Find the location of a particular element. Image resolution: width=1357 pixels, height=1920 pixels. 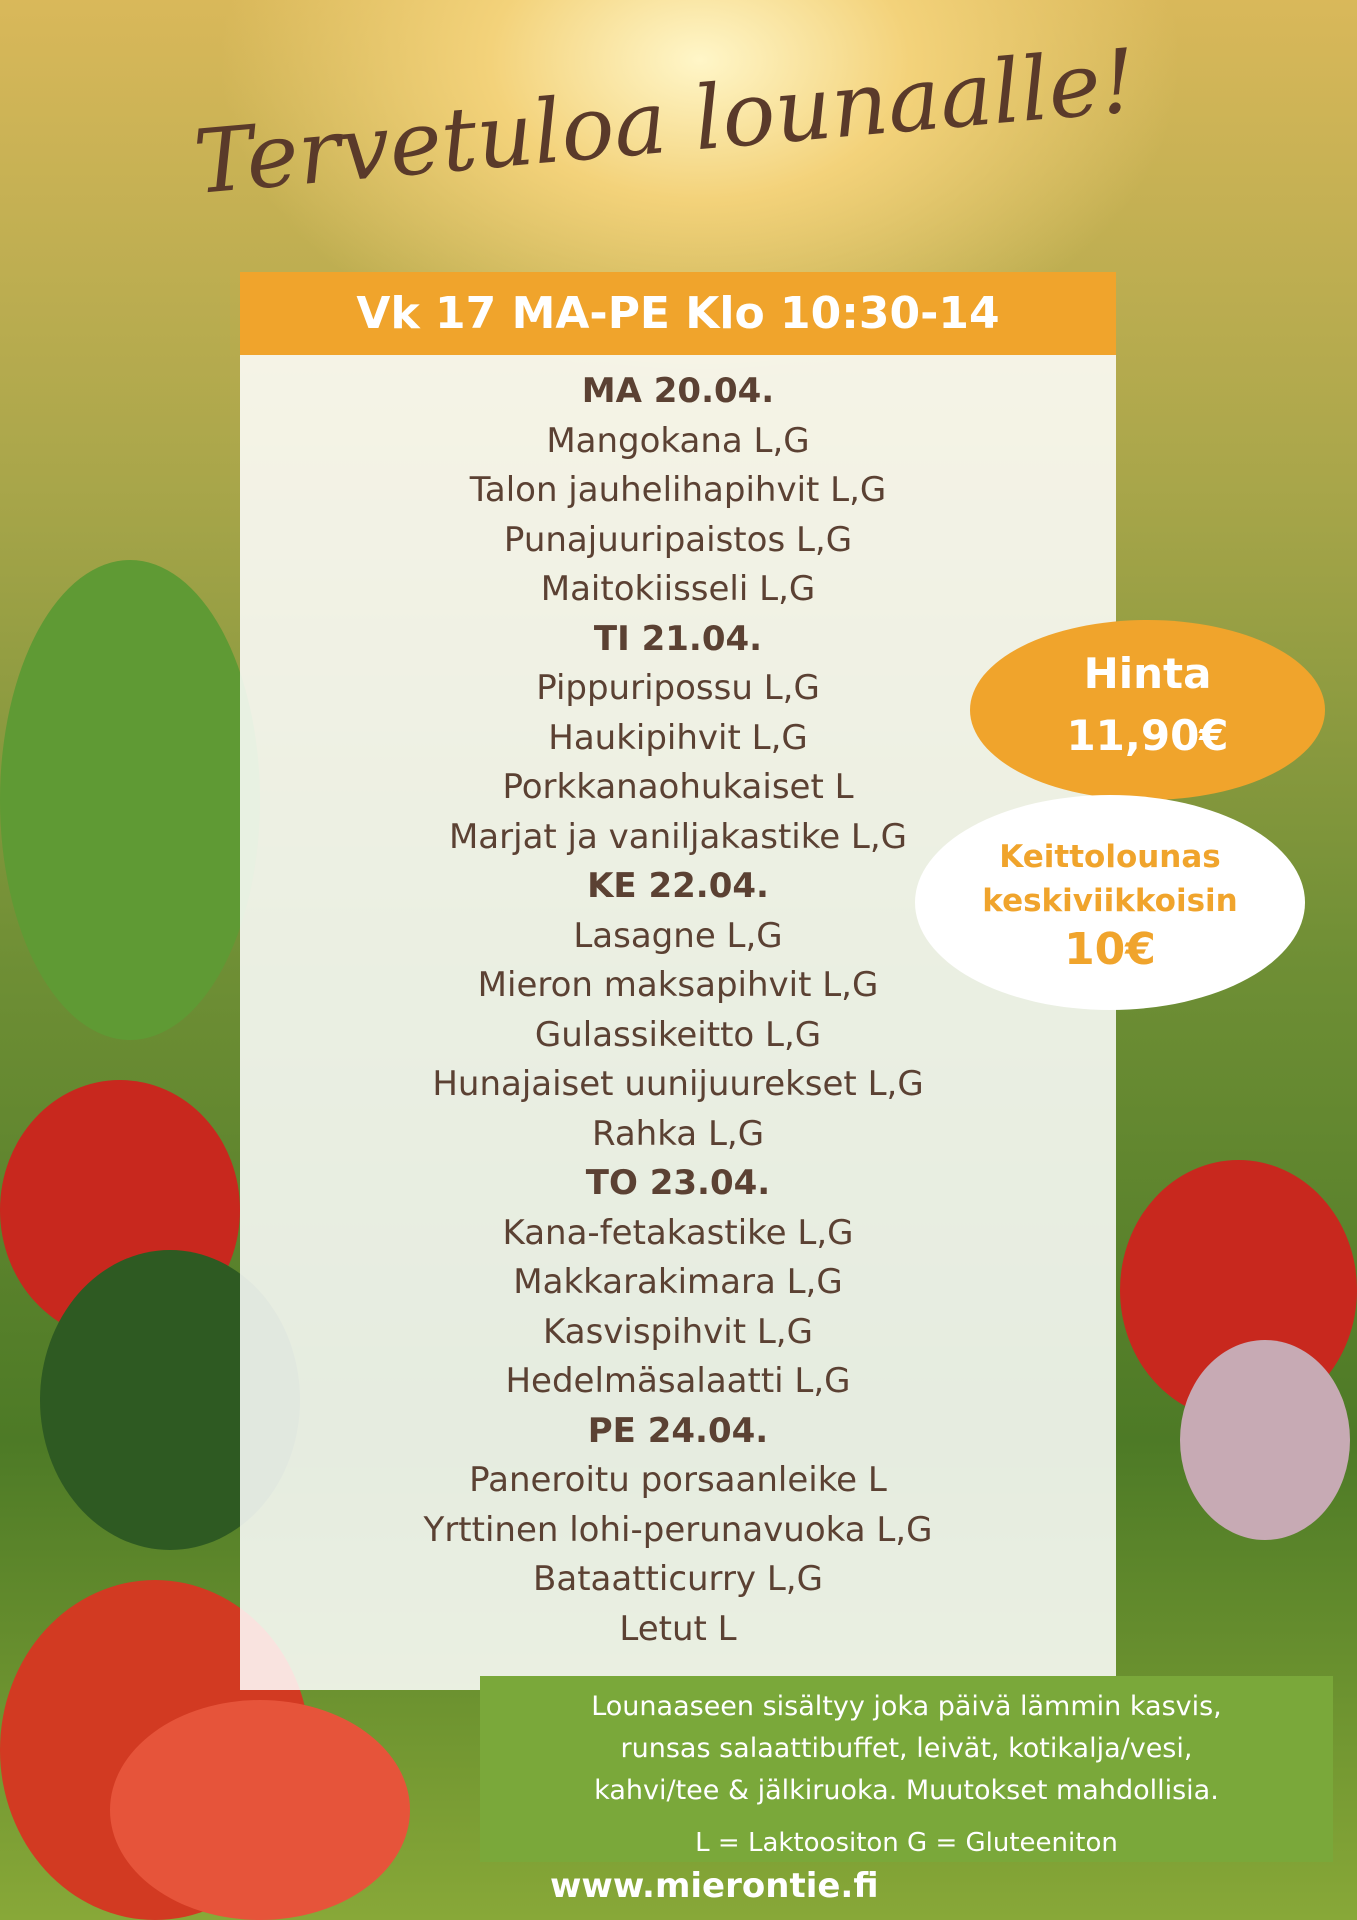

price-badge: Hinta 11,90€ is located at coordinates (1147, 710).